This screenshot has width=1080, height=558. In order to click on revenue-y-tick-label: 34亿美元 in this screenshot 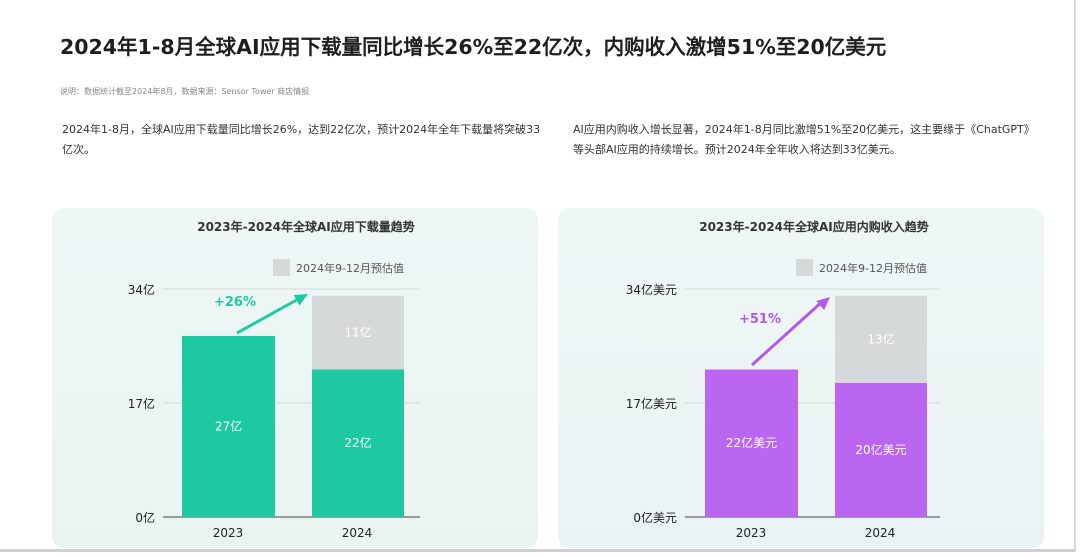, I will do `click(651, 289)`.